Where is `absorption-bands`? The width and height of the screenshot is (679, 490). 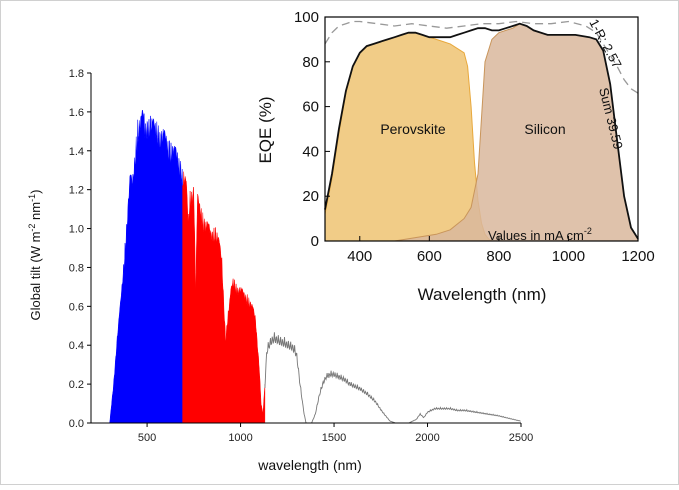 absorption-bands is located at coordinates (187, 266).